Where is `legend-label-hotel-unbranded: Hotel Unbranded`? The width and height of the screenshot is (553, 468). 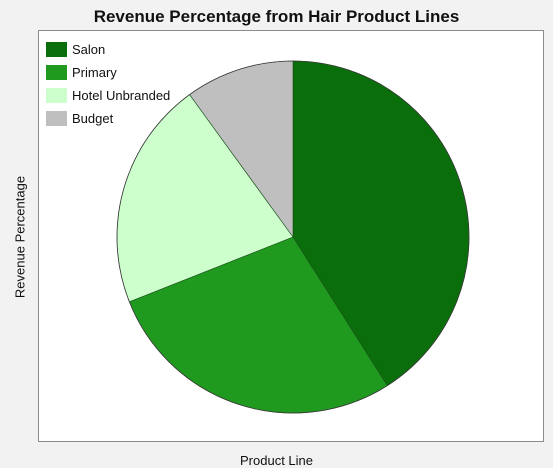
legend-label-hotel-unbranded: Hotel Unbranded is located at coordinates (121, 95).